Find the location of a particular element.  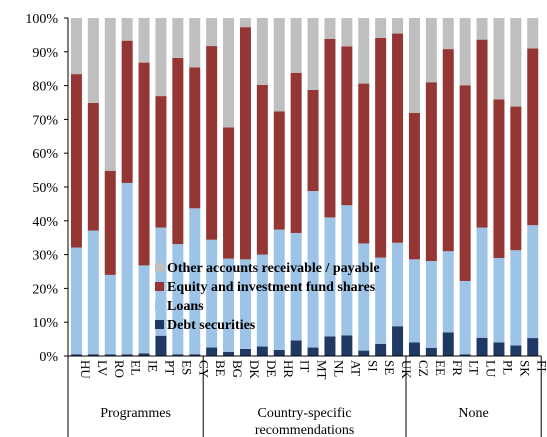

bar-segment-nl-s2 is located at coordinates (330, 128).